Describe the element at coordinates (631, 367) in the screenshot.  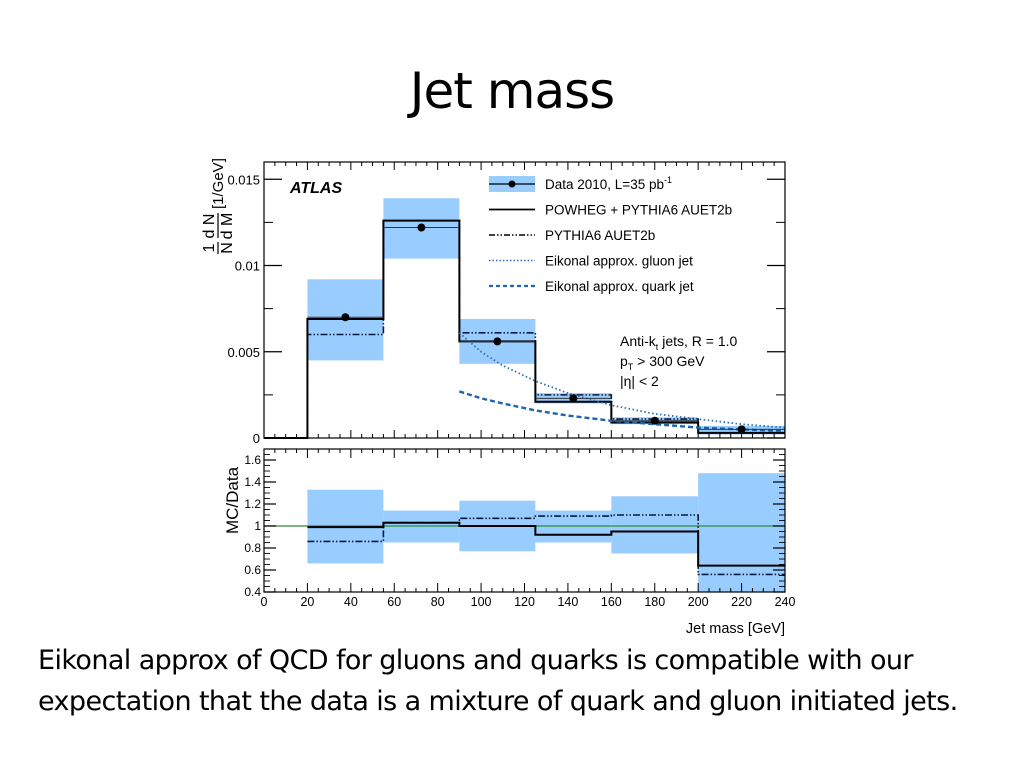
I see `annotation-subscript: T` at that location.